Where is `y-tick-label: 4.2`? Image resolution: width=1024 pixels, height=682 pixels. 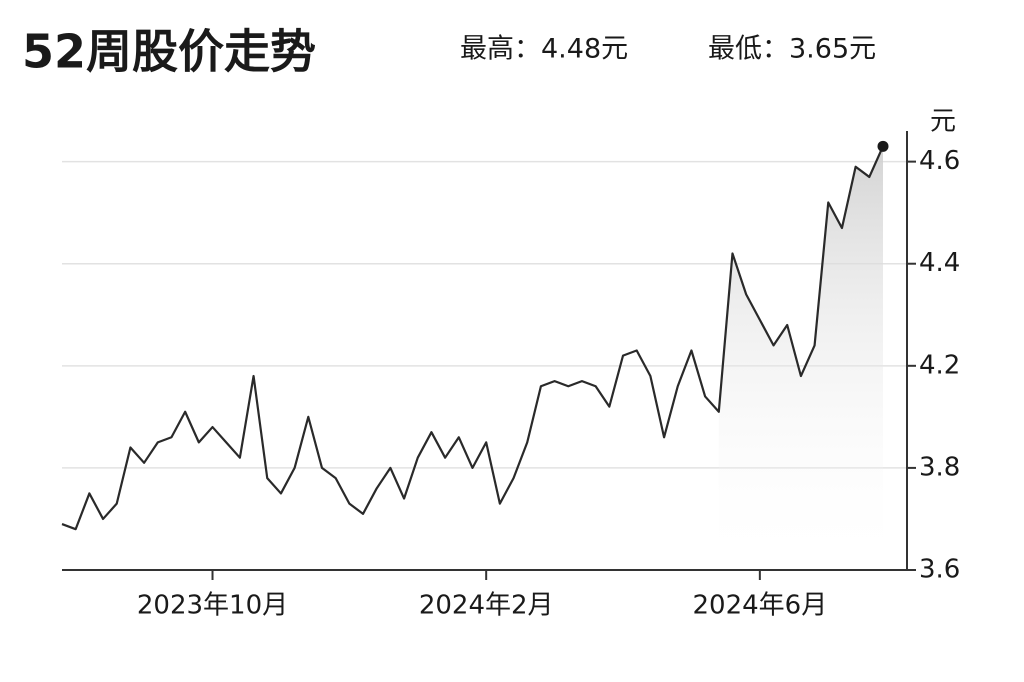
y-tick-label: 4.2 is located at coordinates (939, 365).